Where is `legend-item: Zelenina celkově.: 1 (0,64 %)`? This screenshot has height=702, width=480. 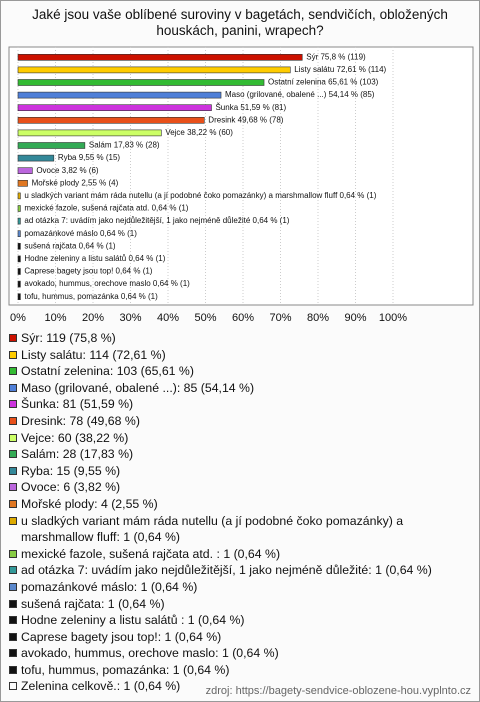
legend-item: Zelenina celkově.: 1 (0,64 %) is located at coordinates (240, 686).